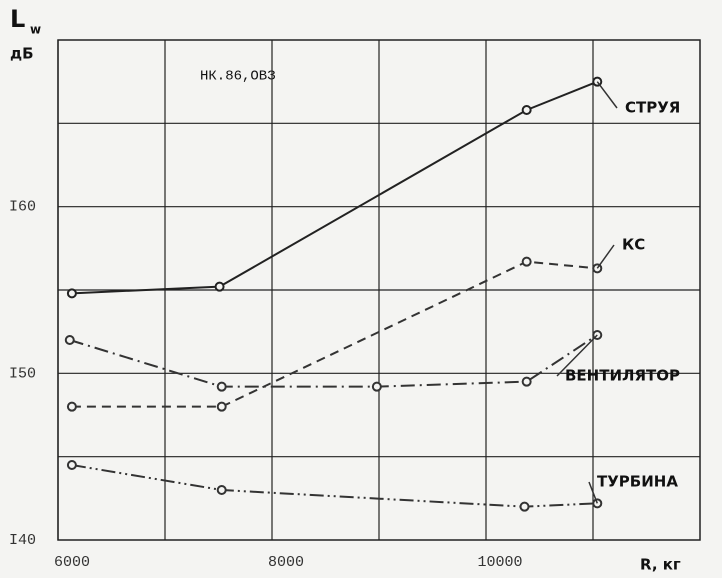  I want to click on x-tick-label: 8000, so click(286, 562).